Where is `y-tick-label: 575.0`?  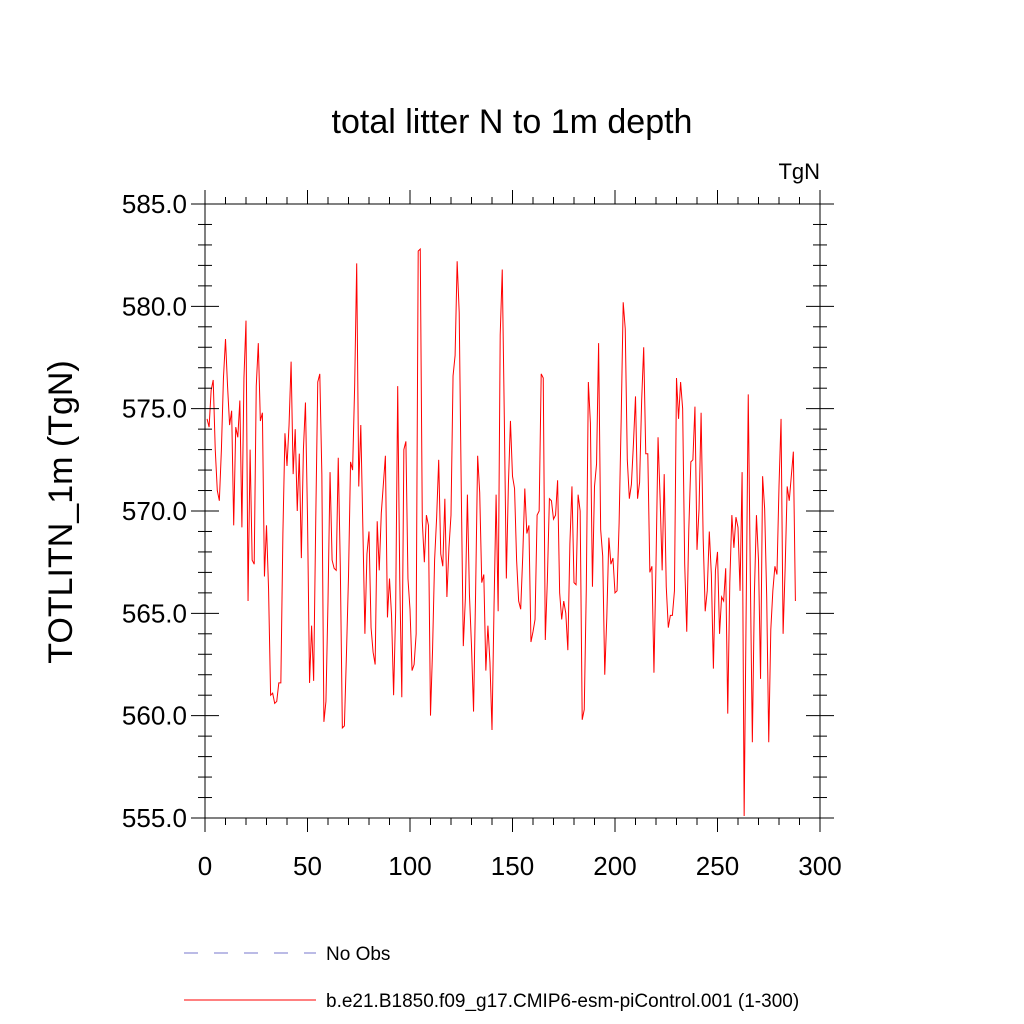
y-tick-label: 575.0 is located at coordinates (154, 409).